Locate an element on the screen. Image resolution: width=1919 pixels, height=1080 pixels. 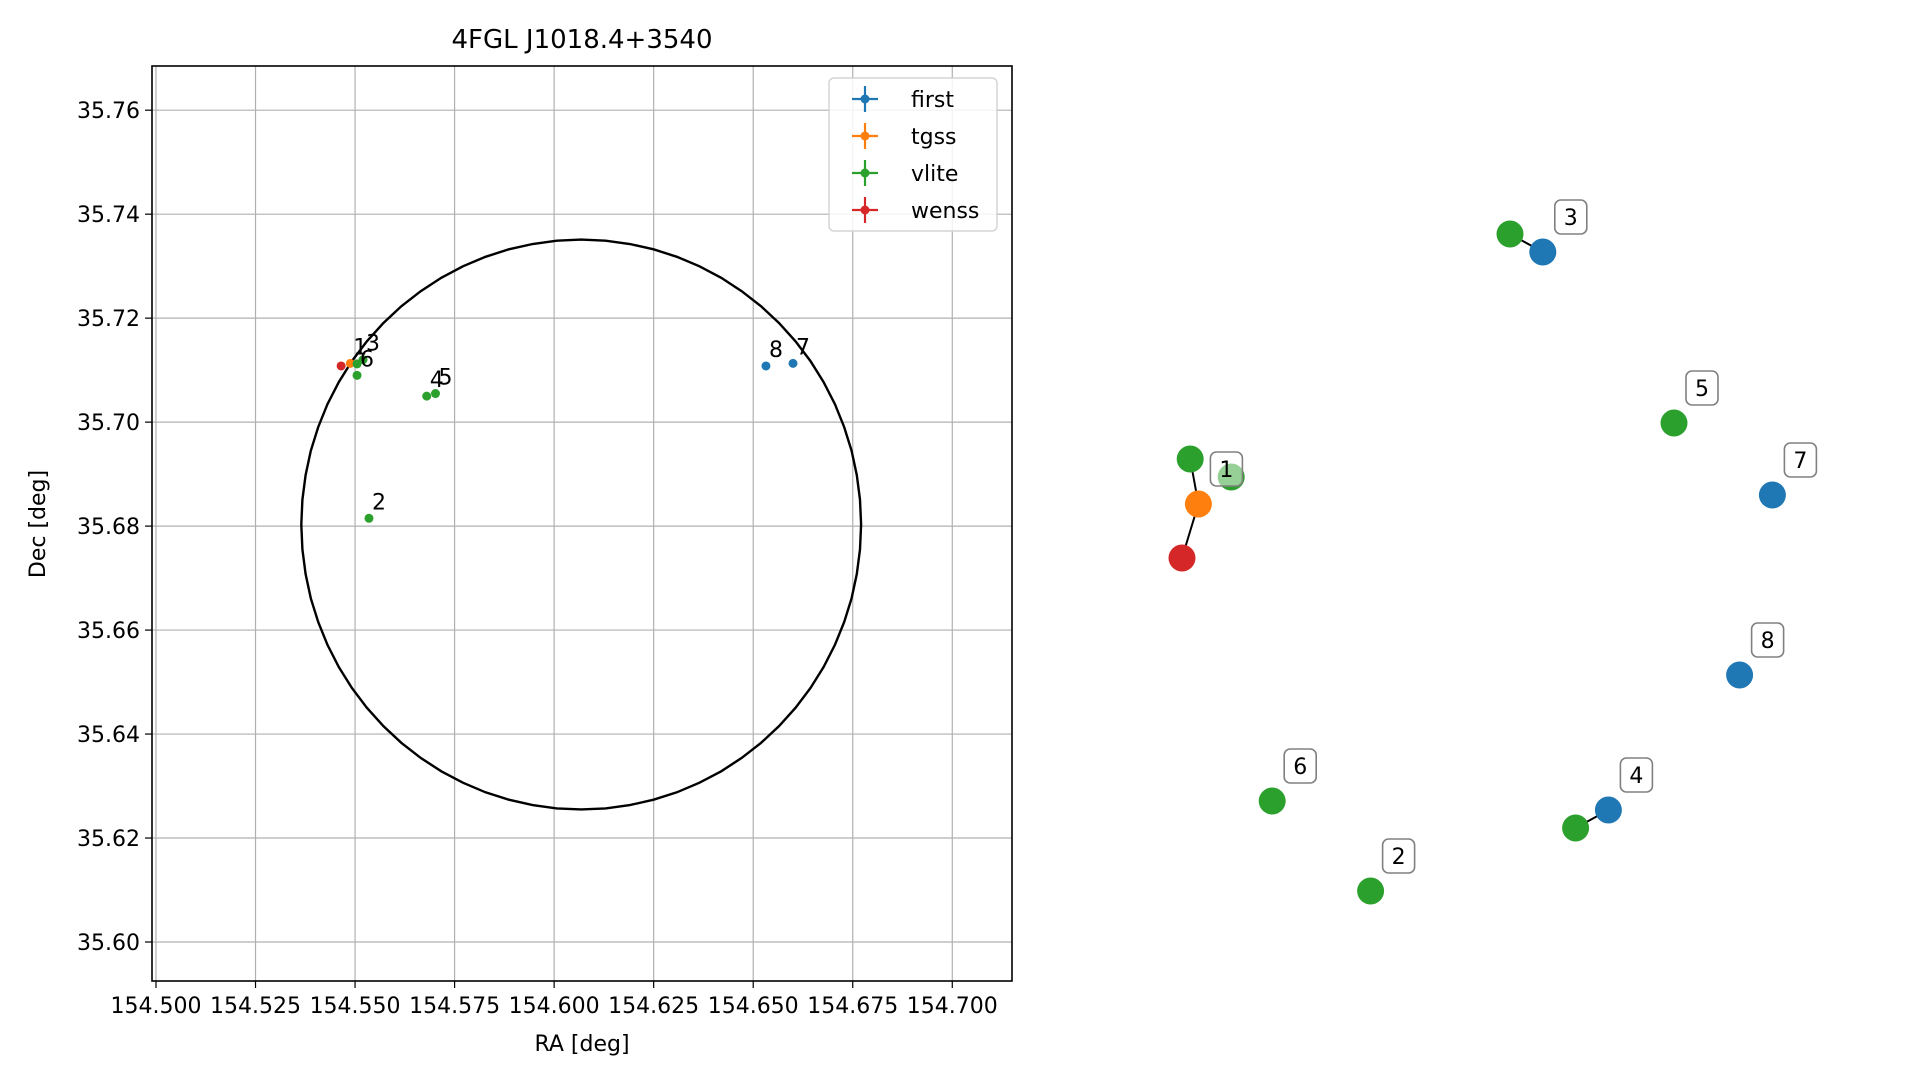
node-label: 7 is located at coordinates (1800, 461).